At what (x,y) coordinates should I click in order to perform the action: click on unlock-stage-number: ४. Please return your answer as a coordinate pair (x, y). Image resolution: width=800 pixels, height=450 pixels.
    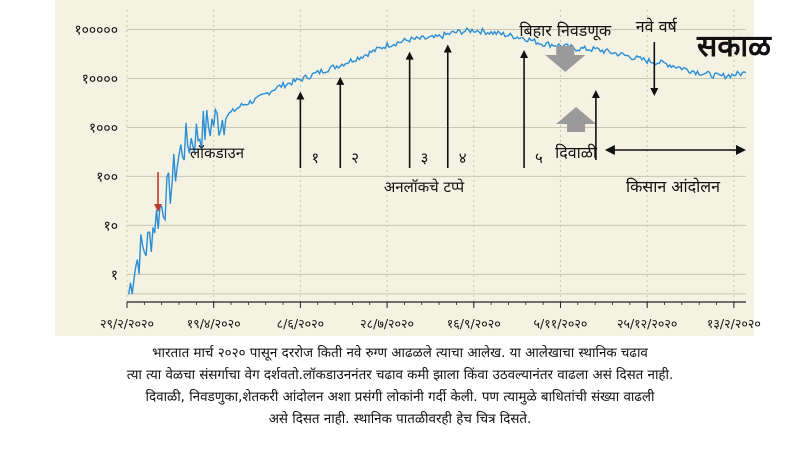
    Looking at the image, I should click on (463, 158).